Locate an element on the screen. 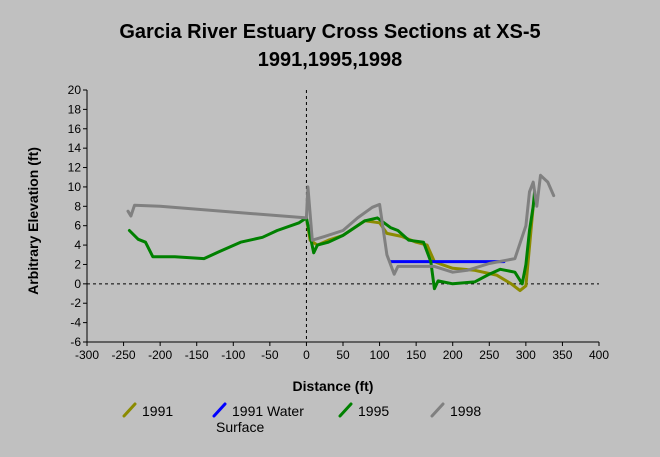 The image size is (660, 457). chart-title-line-2: 1991,1995,1998 is located at coordinates (330, 60).